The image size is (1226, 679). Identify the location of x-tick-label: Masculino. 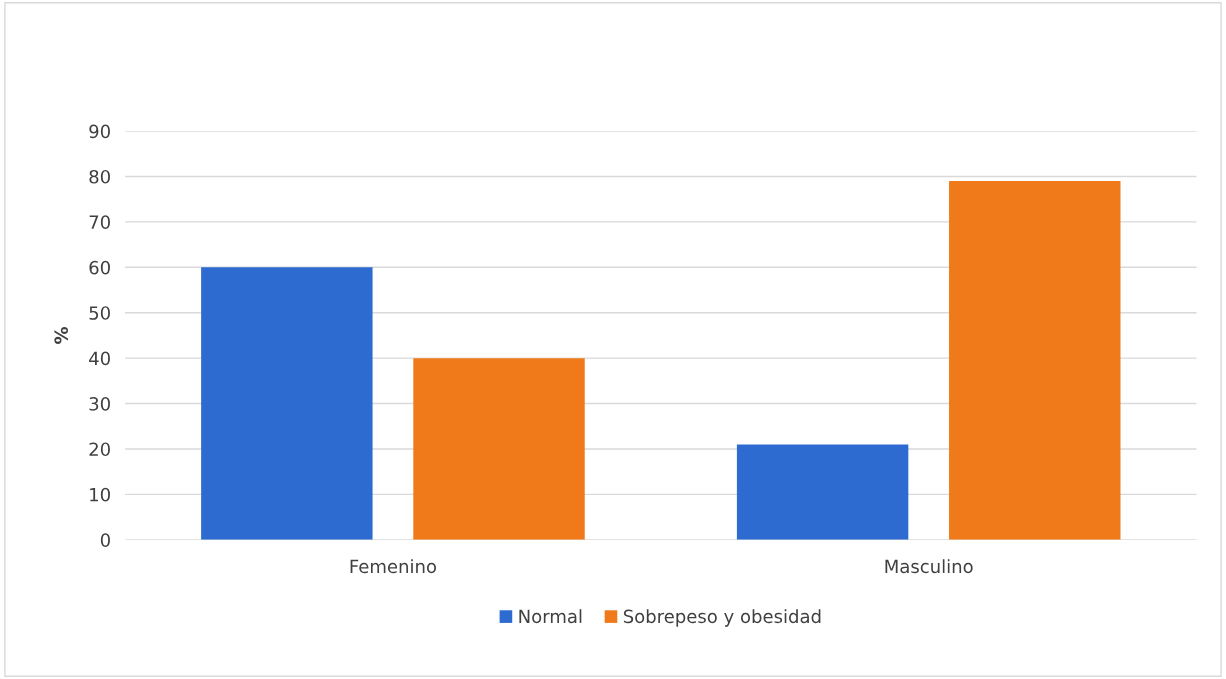
(929, 566).